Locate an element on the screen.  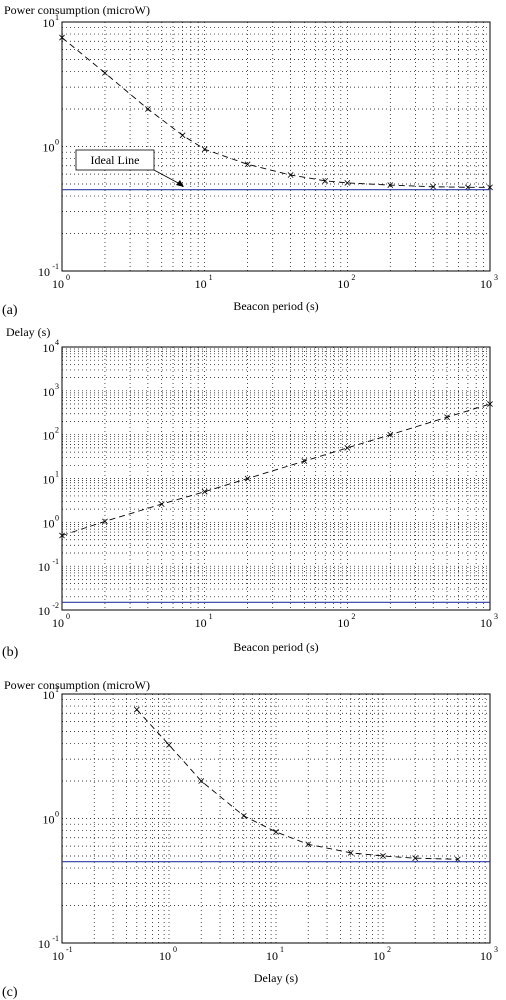
x-tick-exponent-a: 3 is located at coordinates (496, 277).